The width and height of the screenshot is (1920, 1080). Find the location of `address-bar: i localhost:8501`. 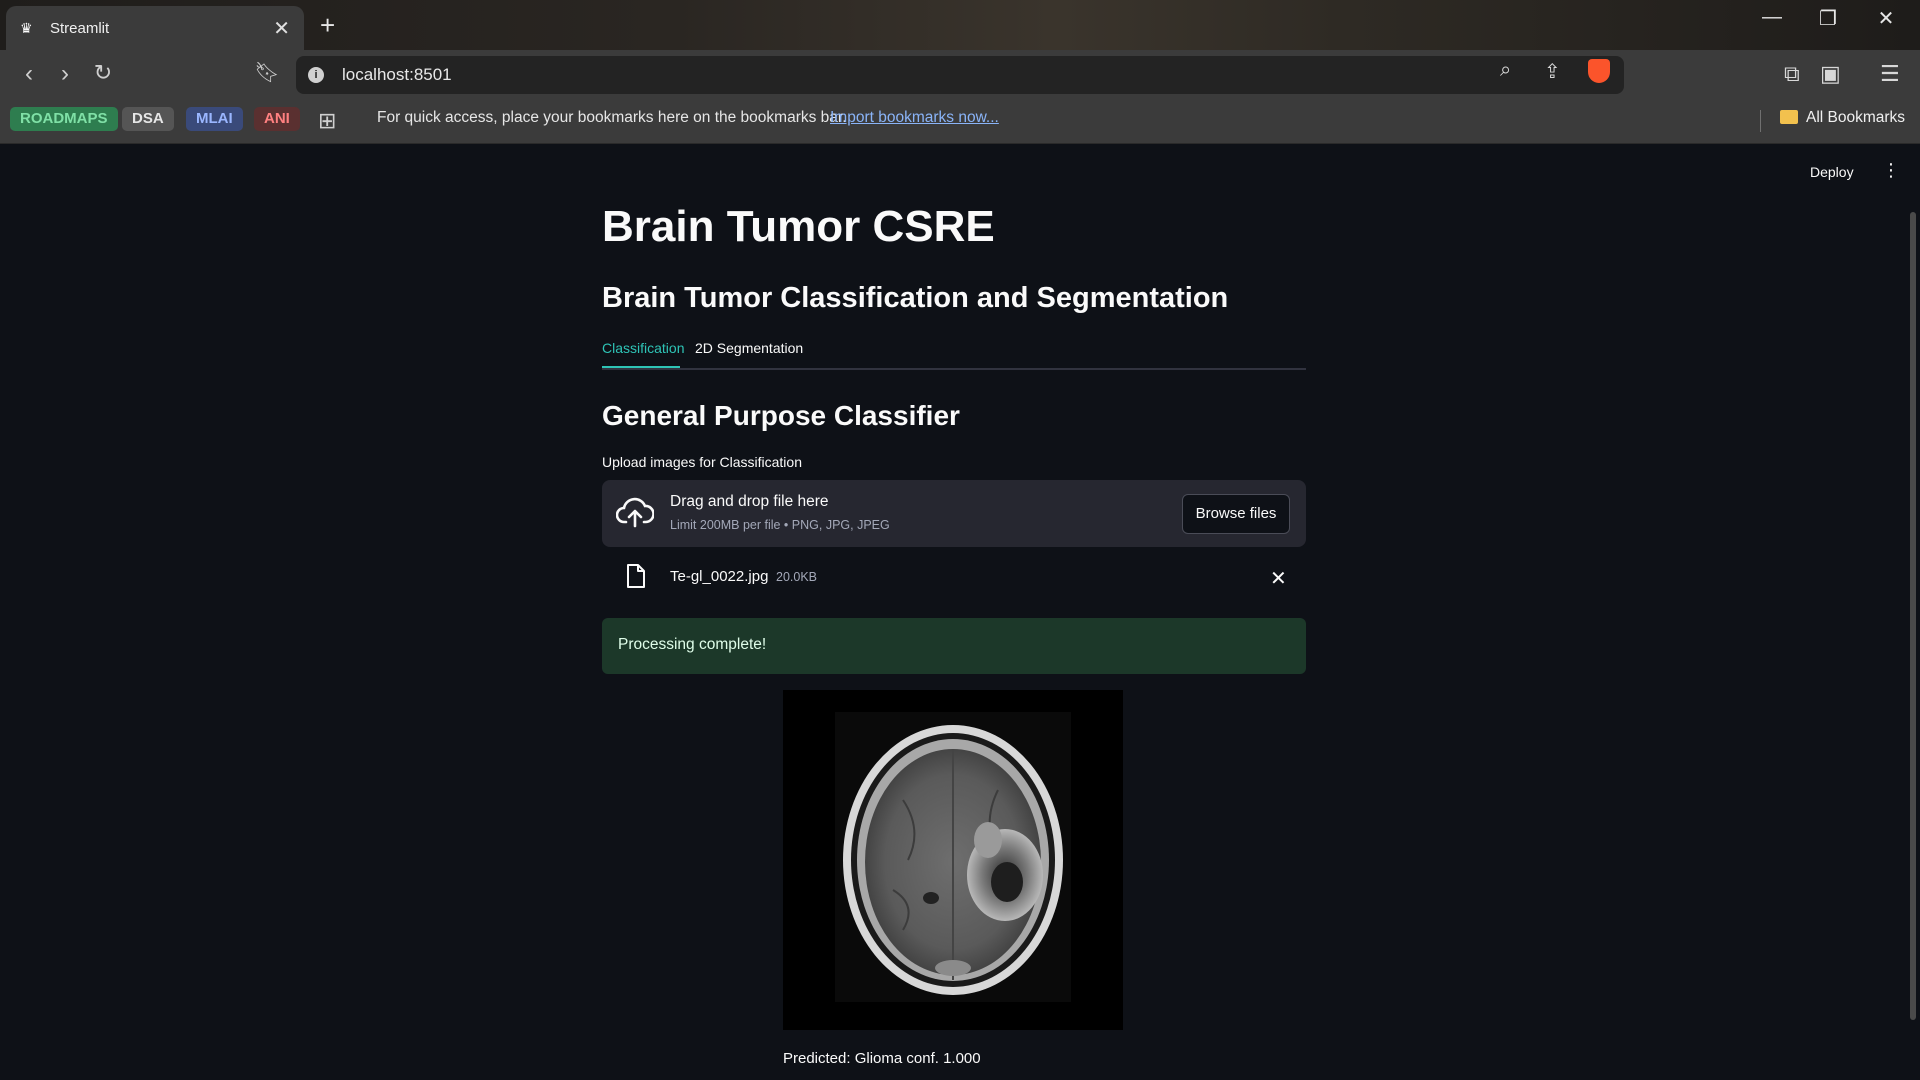

address-bar: i localhost:8501 is located at coordinates (960, 75).